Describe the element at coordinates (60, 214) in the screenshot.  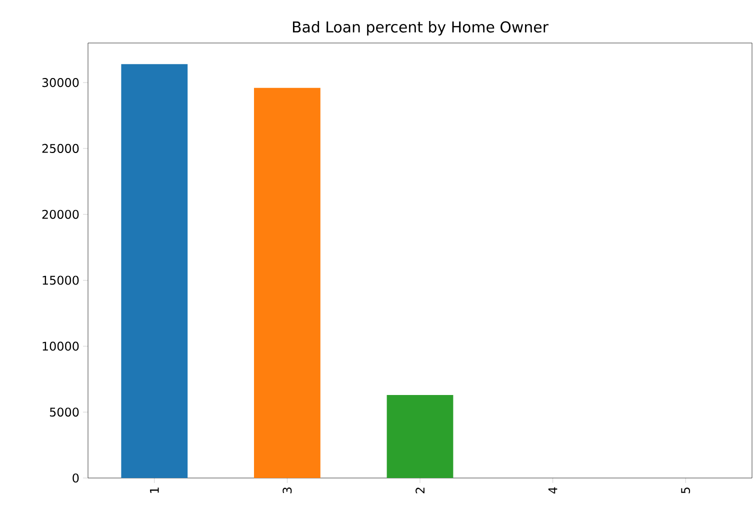
I see `y-tick-label: 20000` at that location.